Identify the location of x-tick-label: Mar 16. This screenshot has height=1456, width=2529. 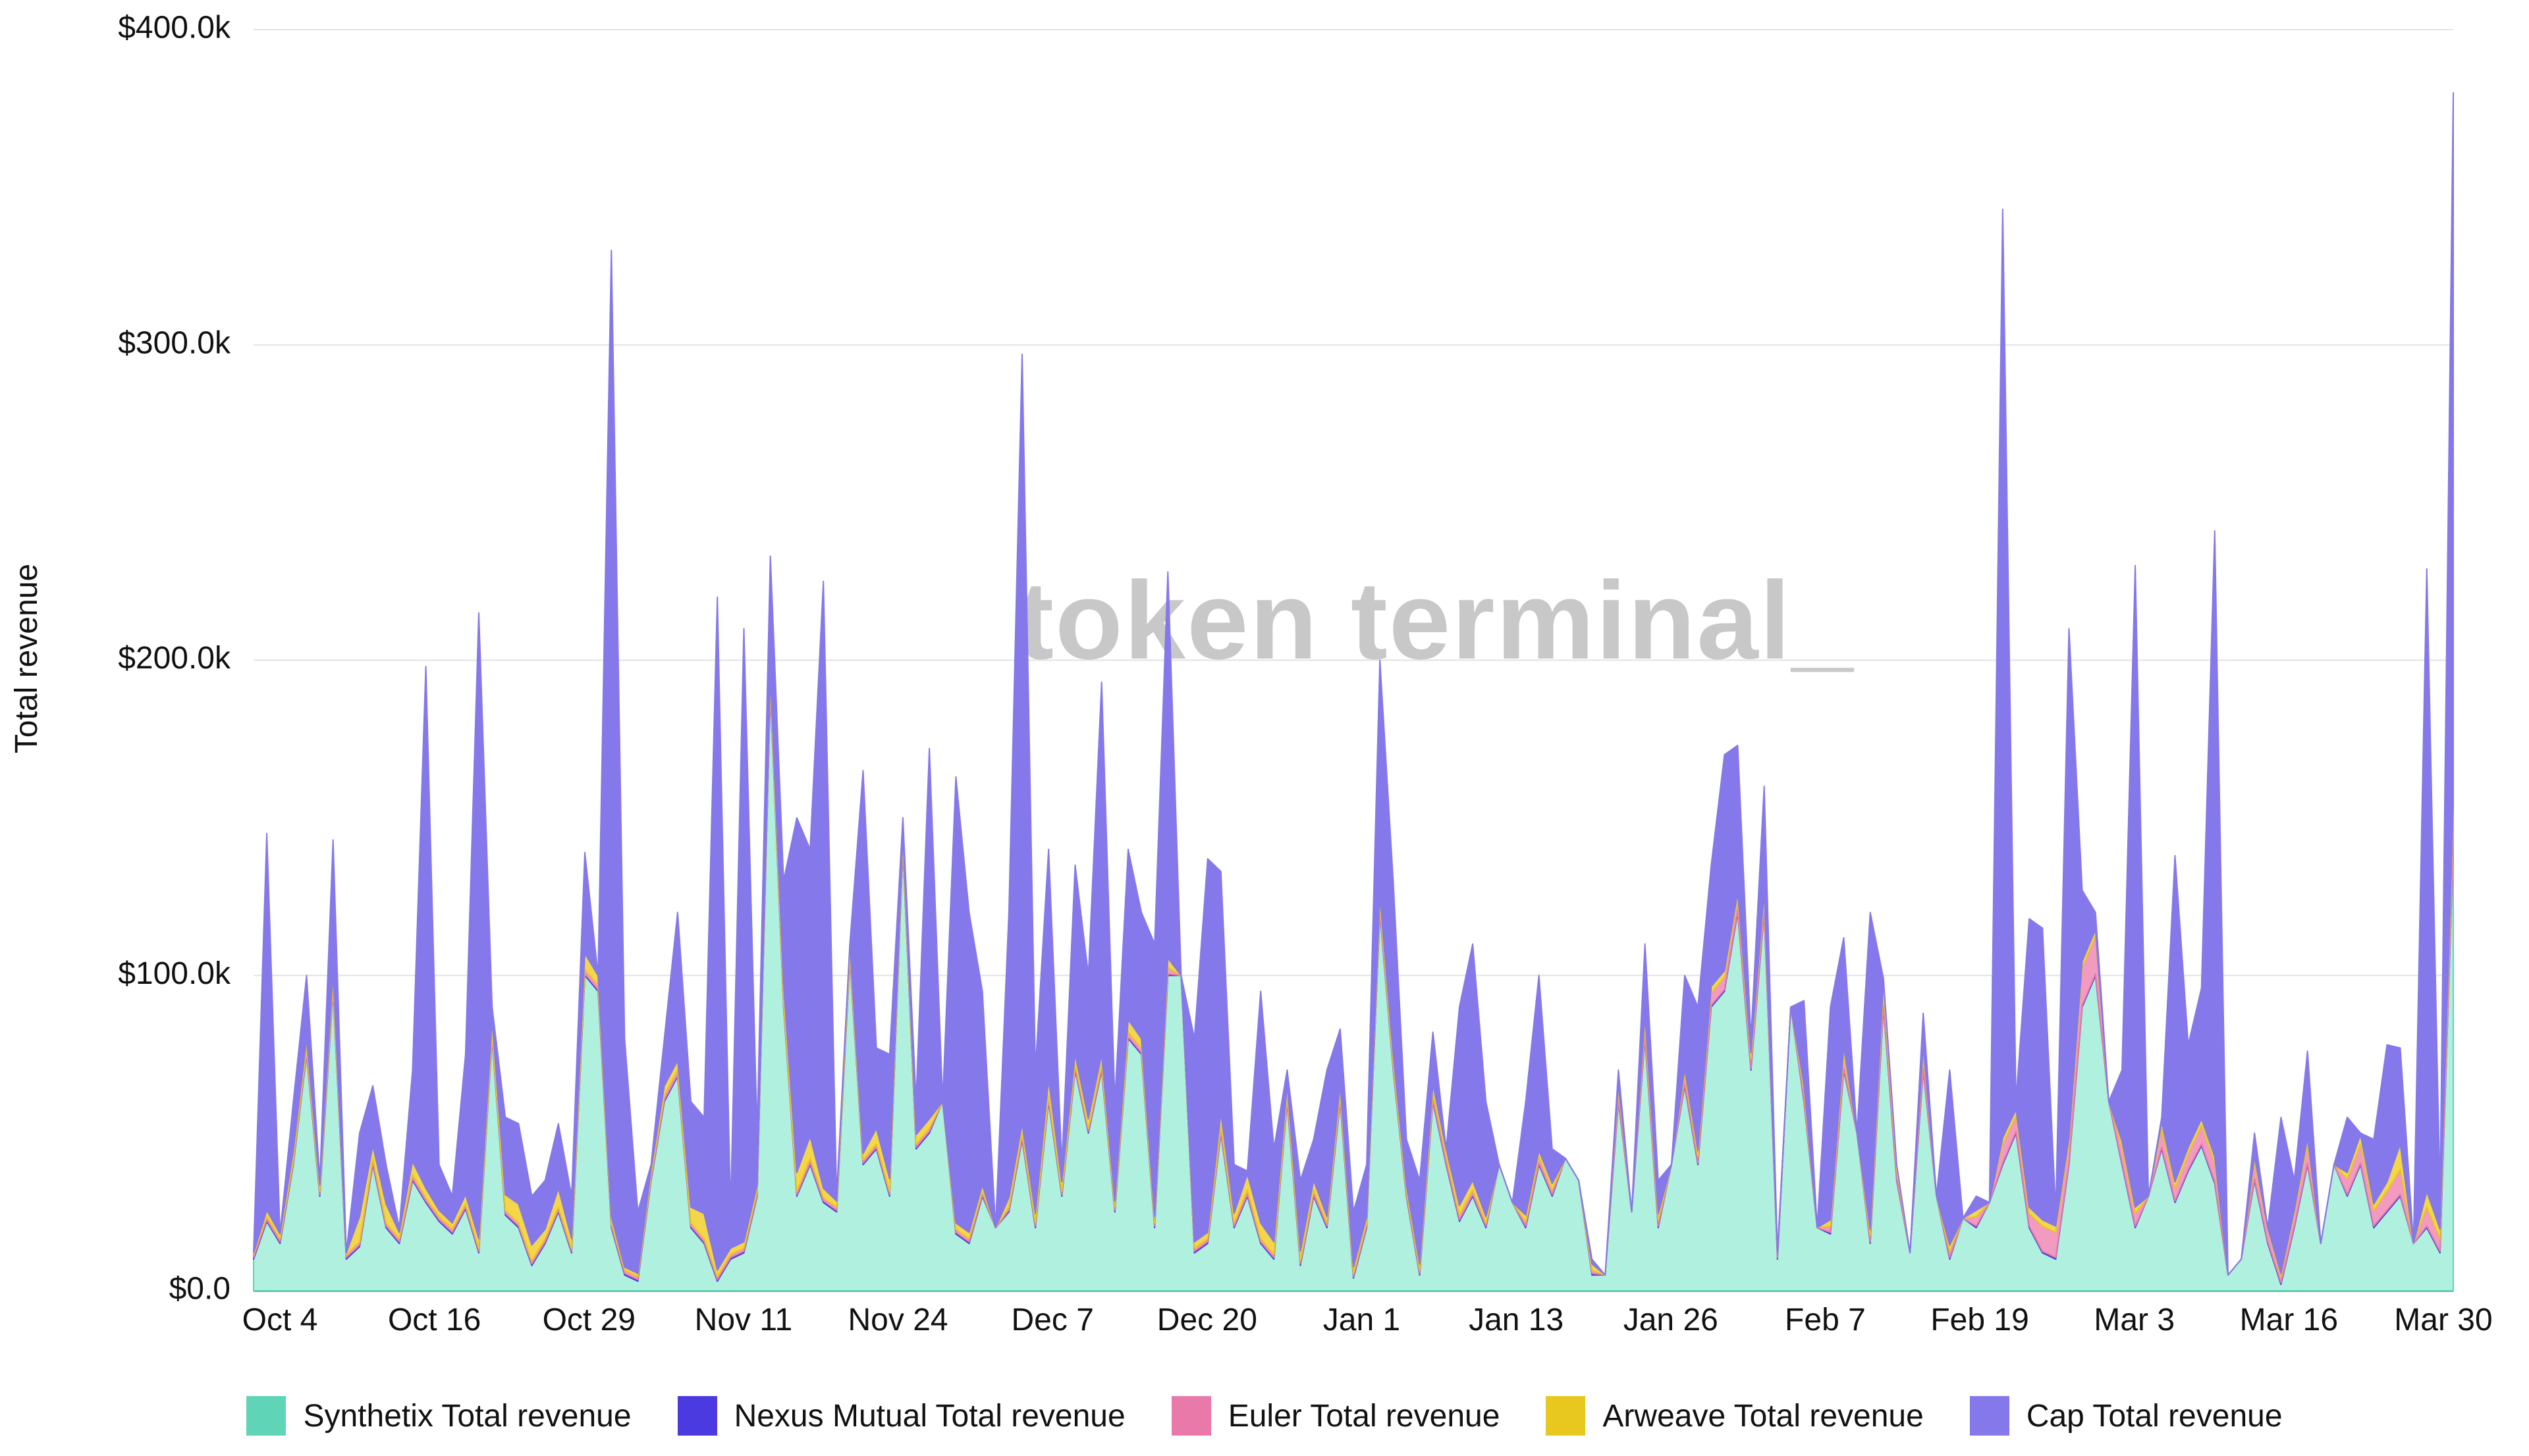
(2289, 1320).